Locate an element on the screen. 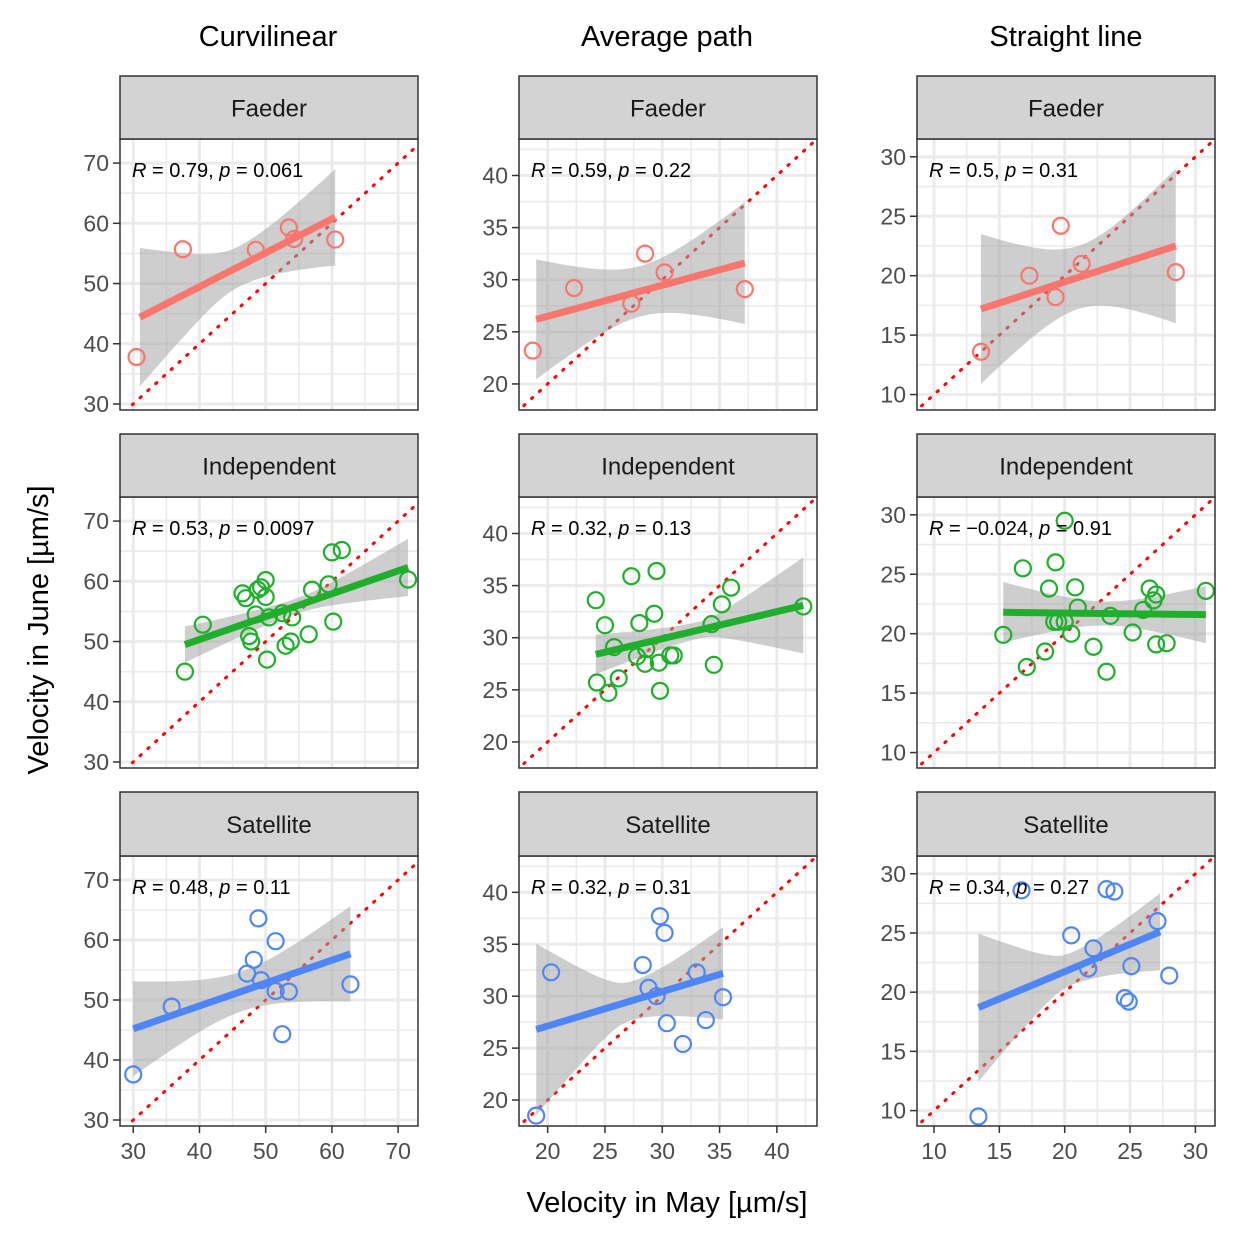 The image size is (1240, 1240). panel-average-path-satellite-confidence-band is located at coordinates (630, 1021).